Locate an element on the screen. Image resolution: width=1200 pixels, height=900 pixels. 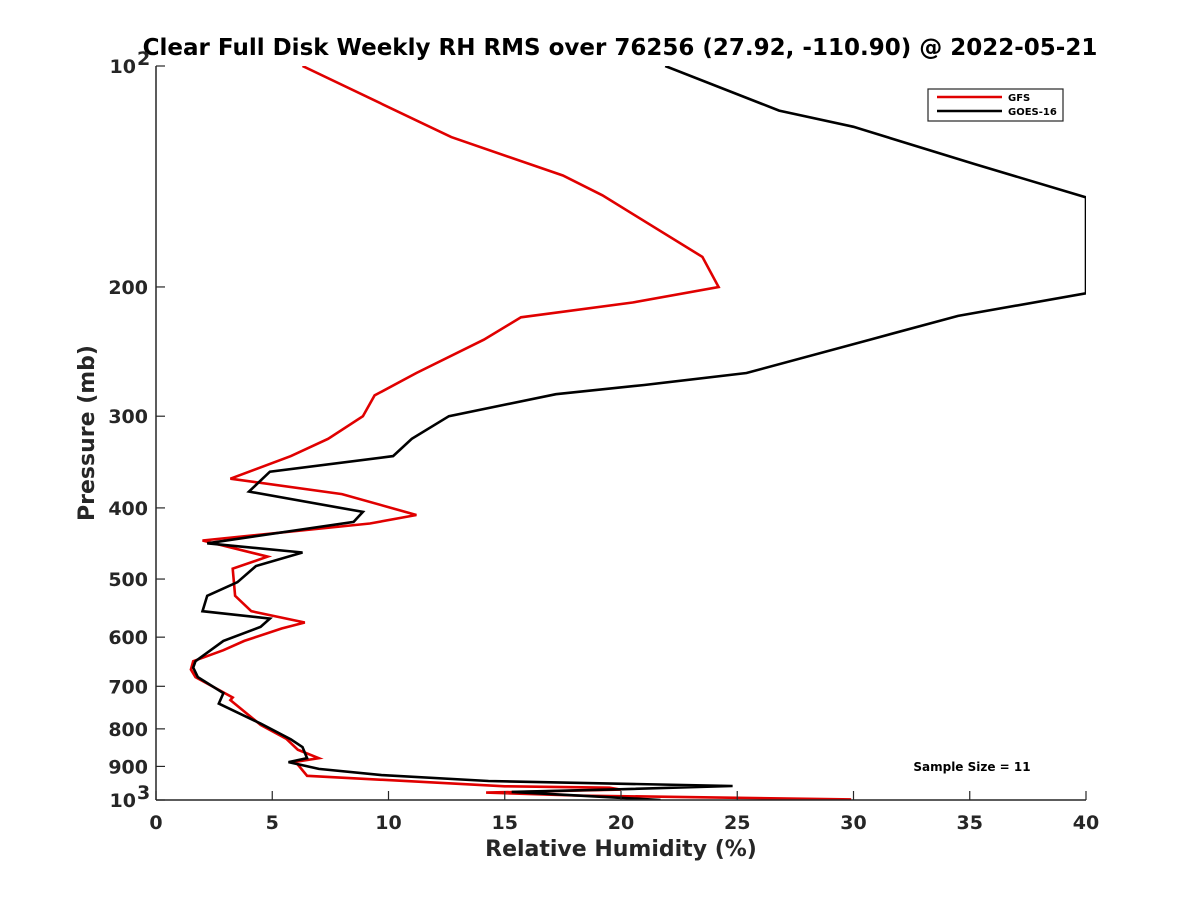
x-tick-label: 35 is located at coordinates (970, 823).